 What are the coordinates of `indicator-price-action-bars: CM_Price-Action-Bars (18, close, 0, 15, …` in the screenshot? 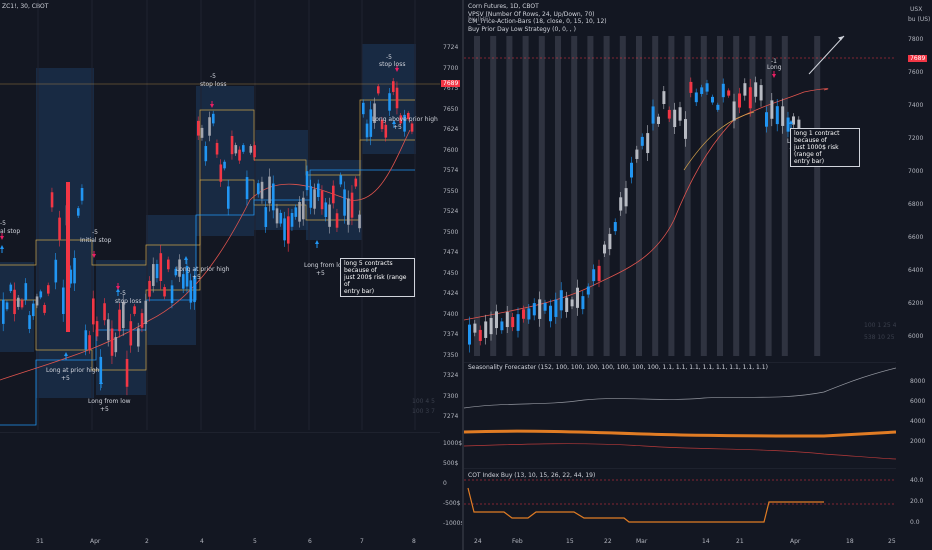 It's located at (537, 21).